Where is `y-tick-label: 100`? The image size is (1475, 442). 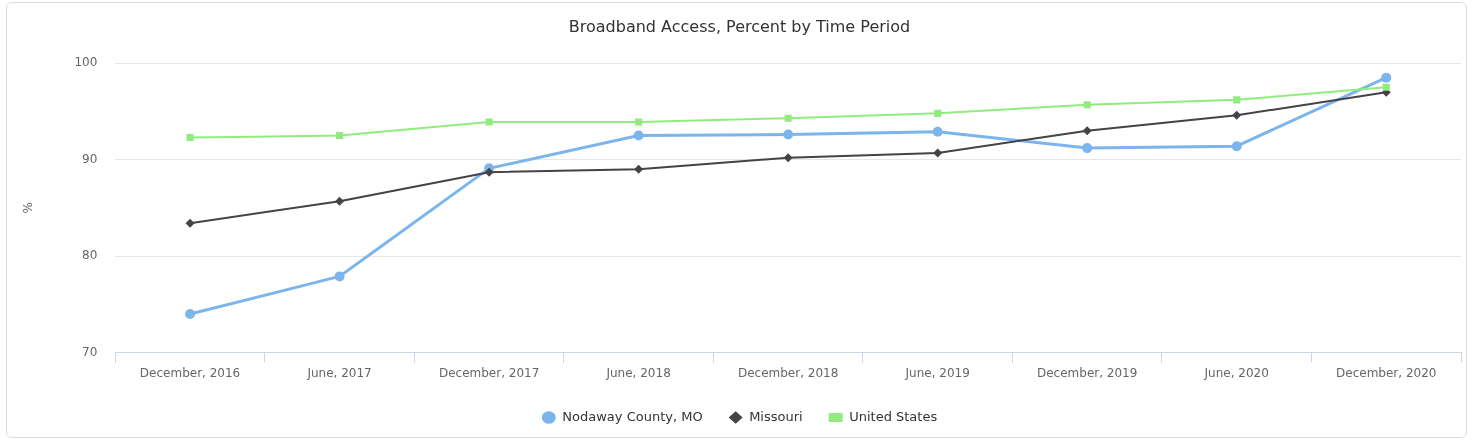
y-tick-label: 100 is located at coordinates (86, 62).